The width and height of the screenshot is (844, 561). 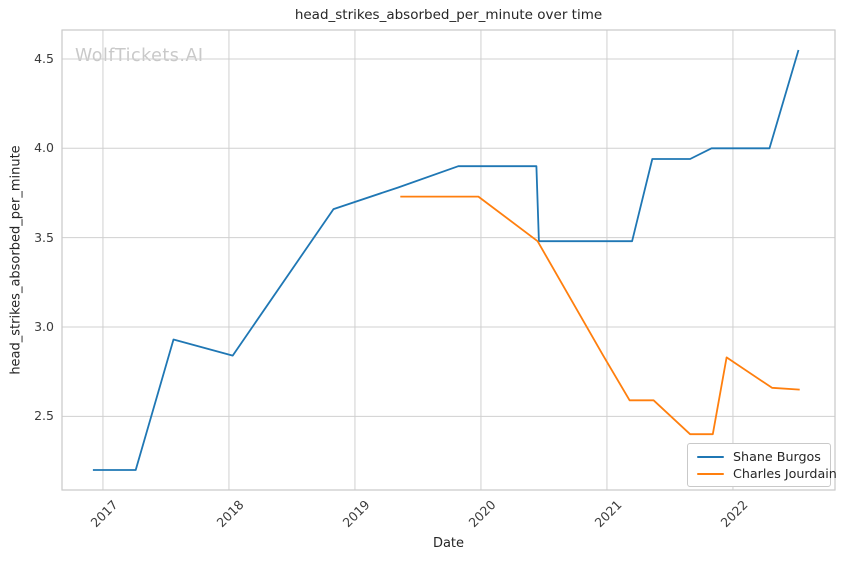 I want to click on y-tick-label: 4.5, so click(x=44, y=58).